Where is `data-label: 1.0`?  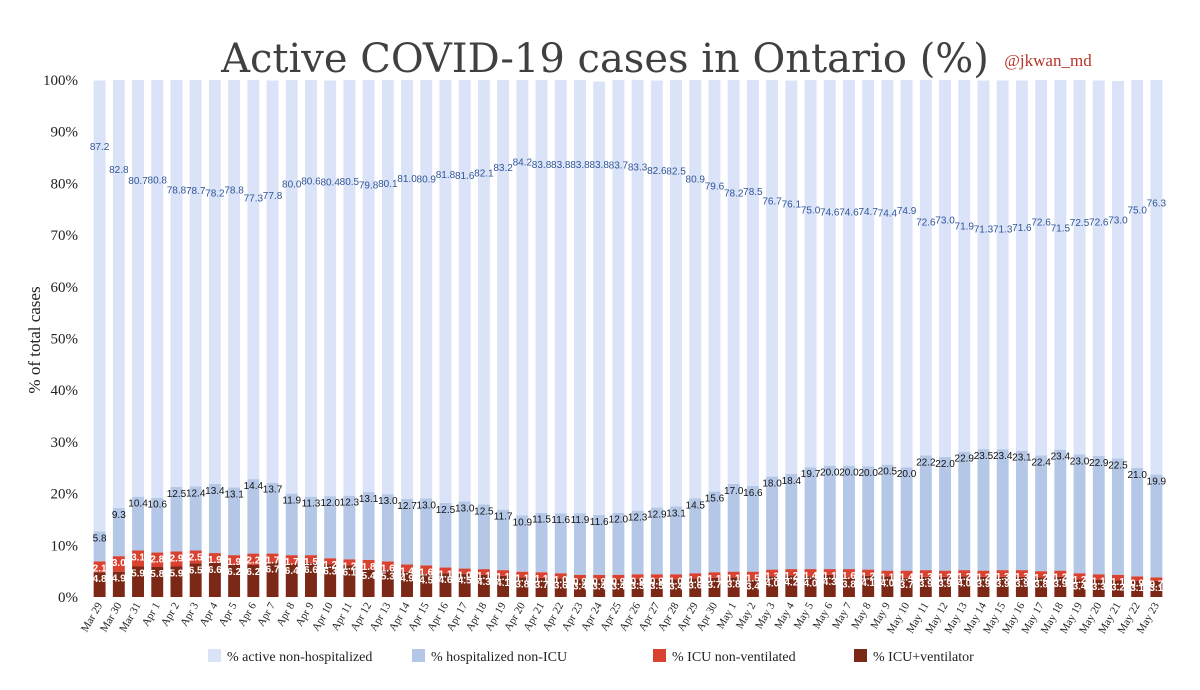
data-label: 1.0 is located at coordinates (676, 581).